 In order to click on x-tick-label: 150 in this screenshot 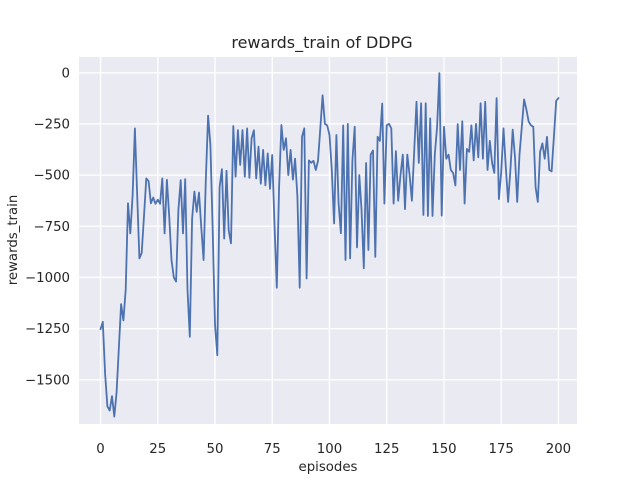, I will do `click(443, 449)`.